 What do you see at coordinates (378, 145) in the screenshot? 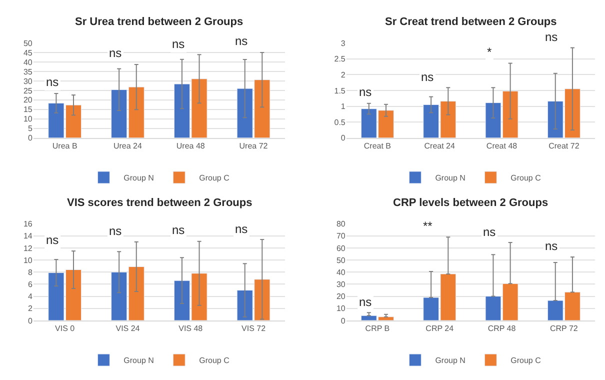
I see `x-tick-label: Creat B` at bounding box center [378, 145].